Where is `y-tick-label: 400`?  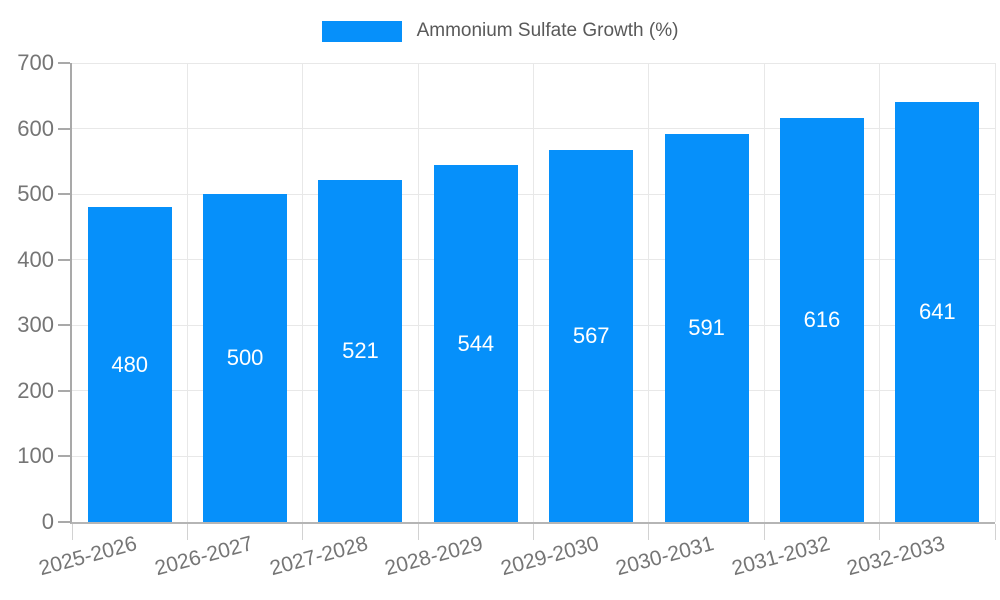
y-tick-label: 400 is located at coordinates (35, 259).